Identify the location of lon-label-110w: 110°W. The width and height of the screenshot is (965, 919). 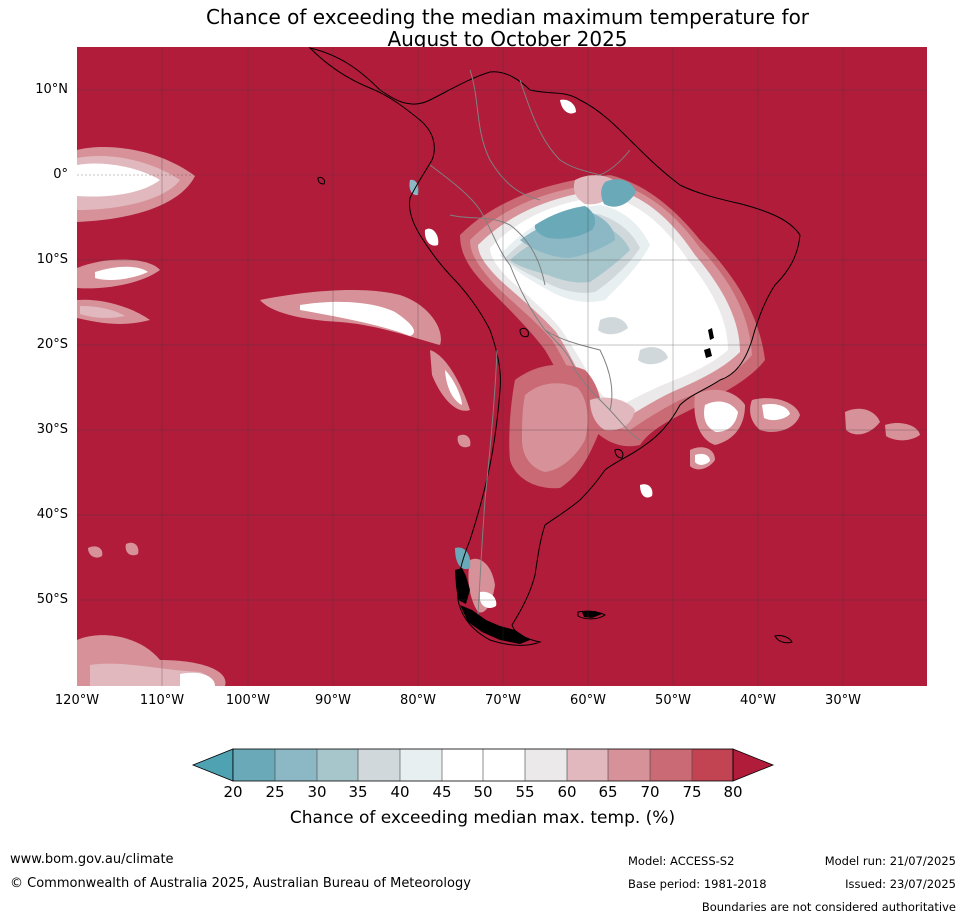
(162, 700).